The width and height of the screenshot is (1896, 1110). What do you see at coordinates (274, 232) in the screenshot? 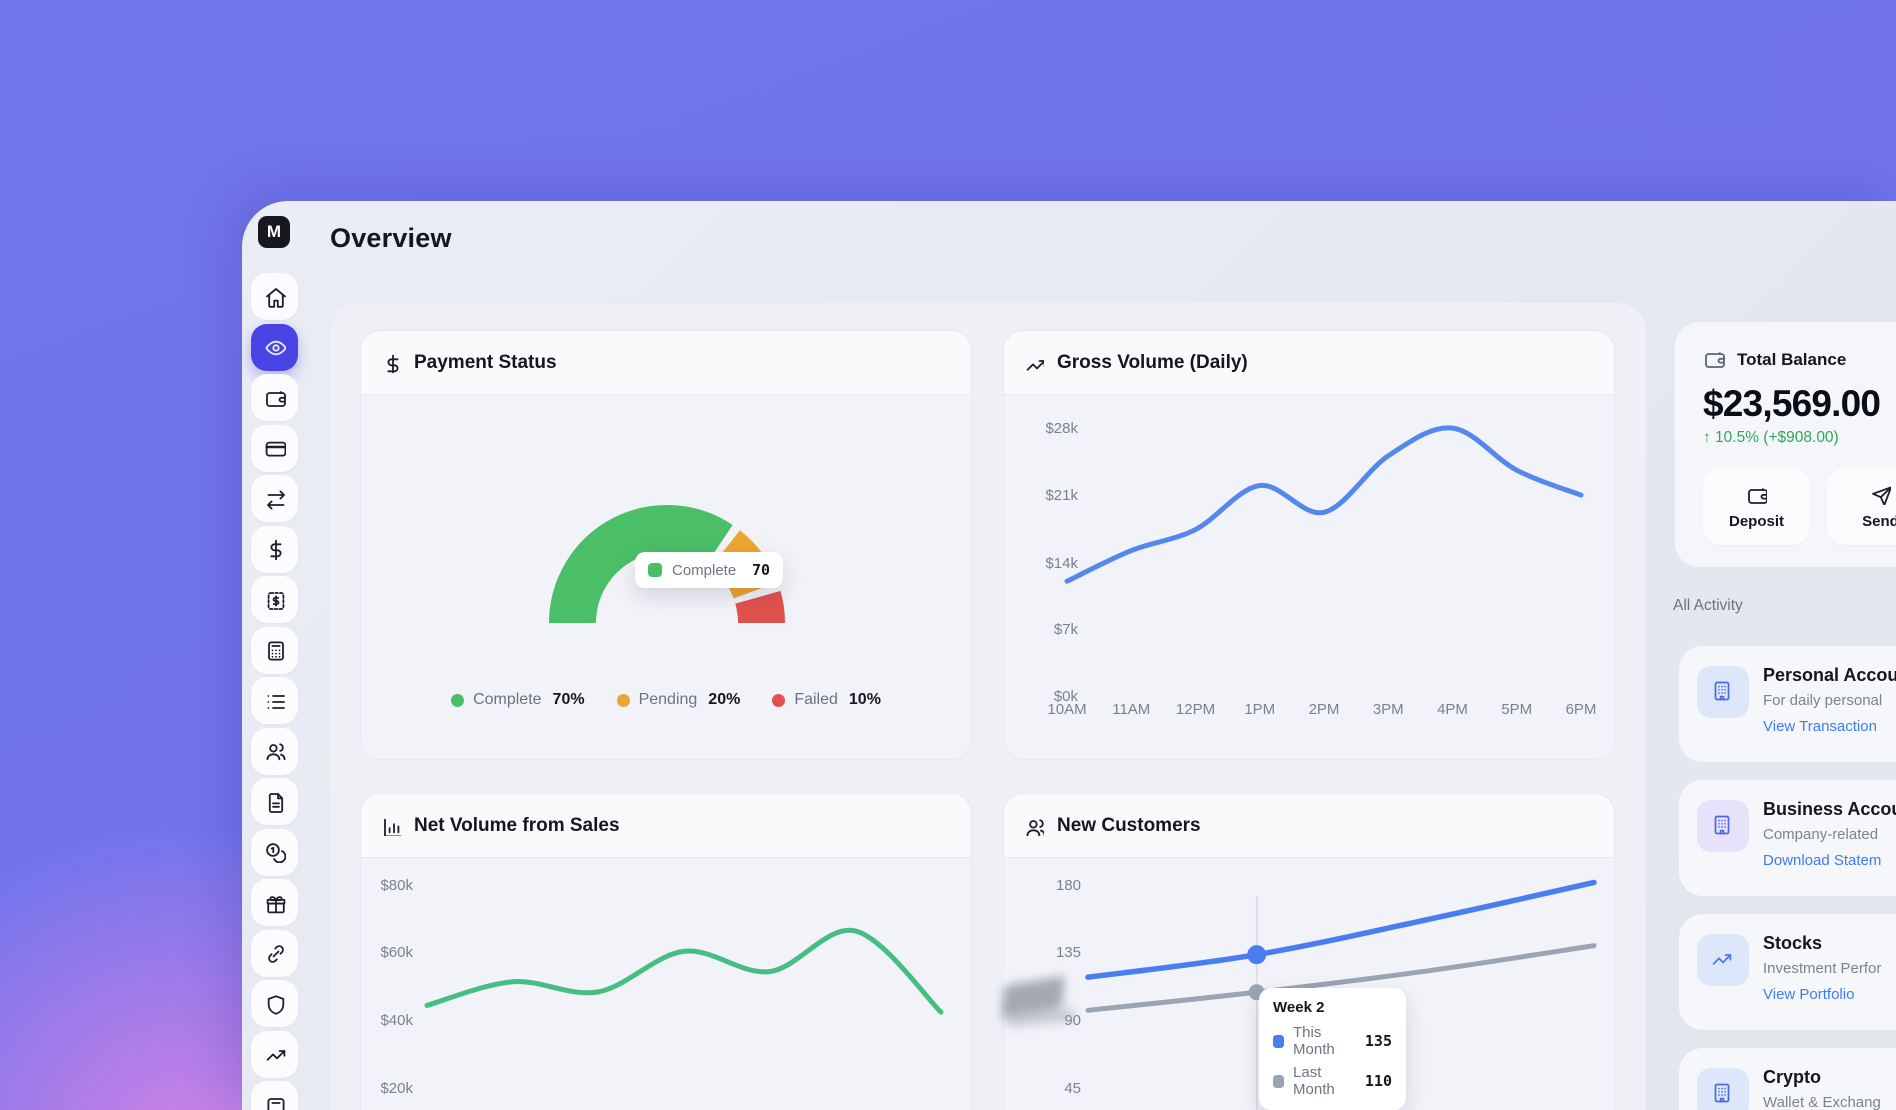
I see `app-logo: M` at bounding box center [274, 232].